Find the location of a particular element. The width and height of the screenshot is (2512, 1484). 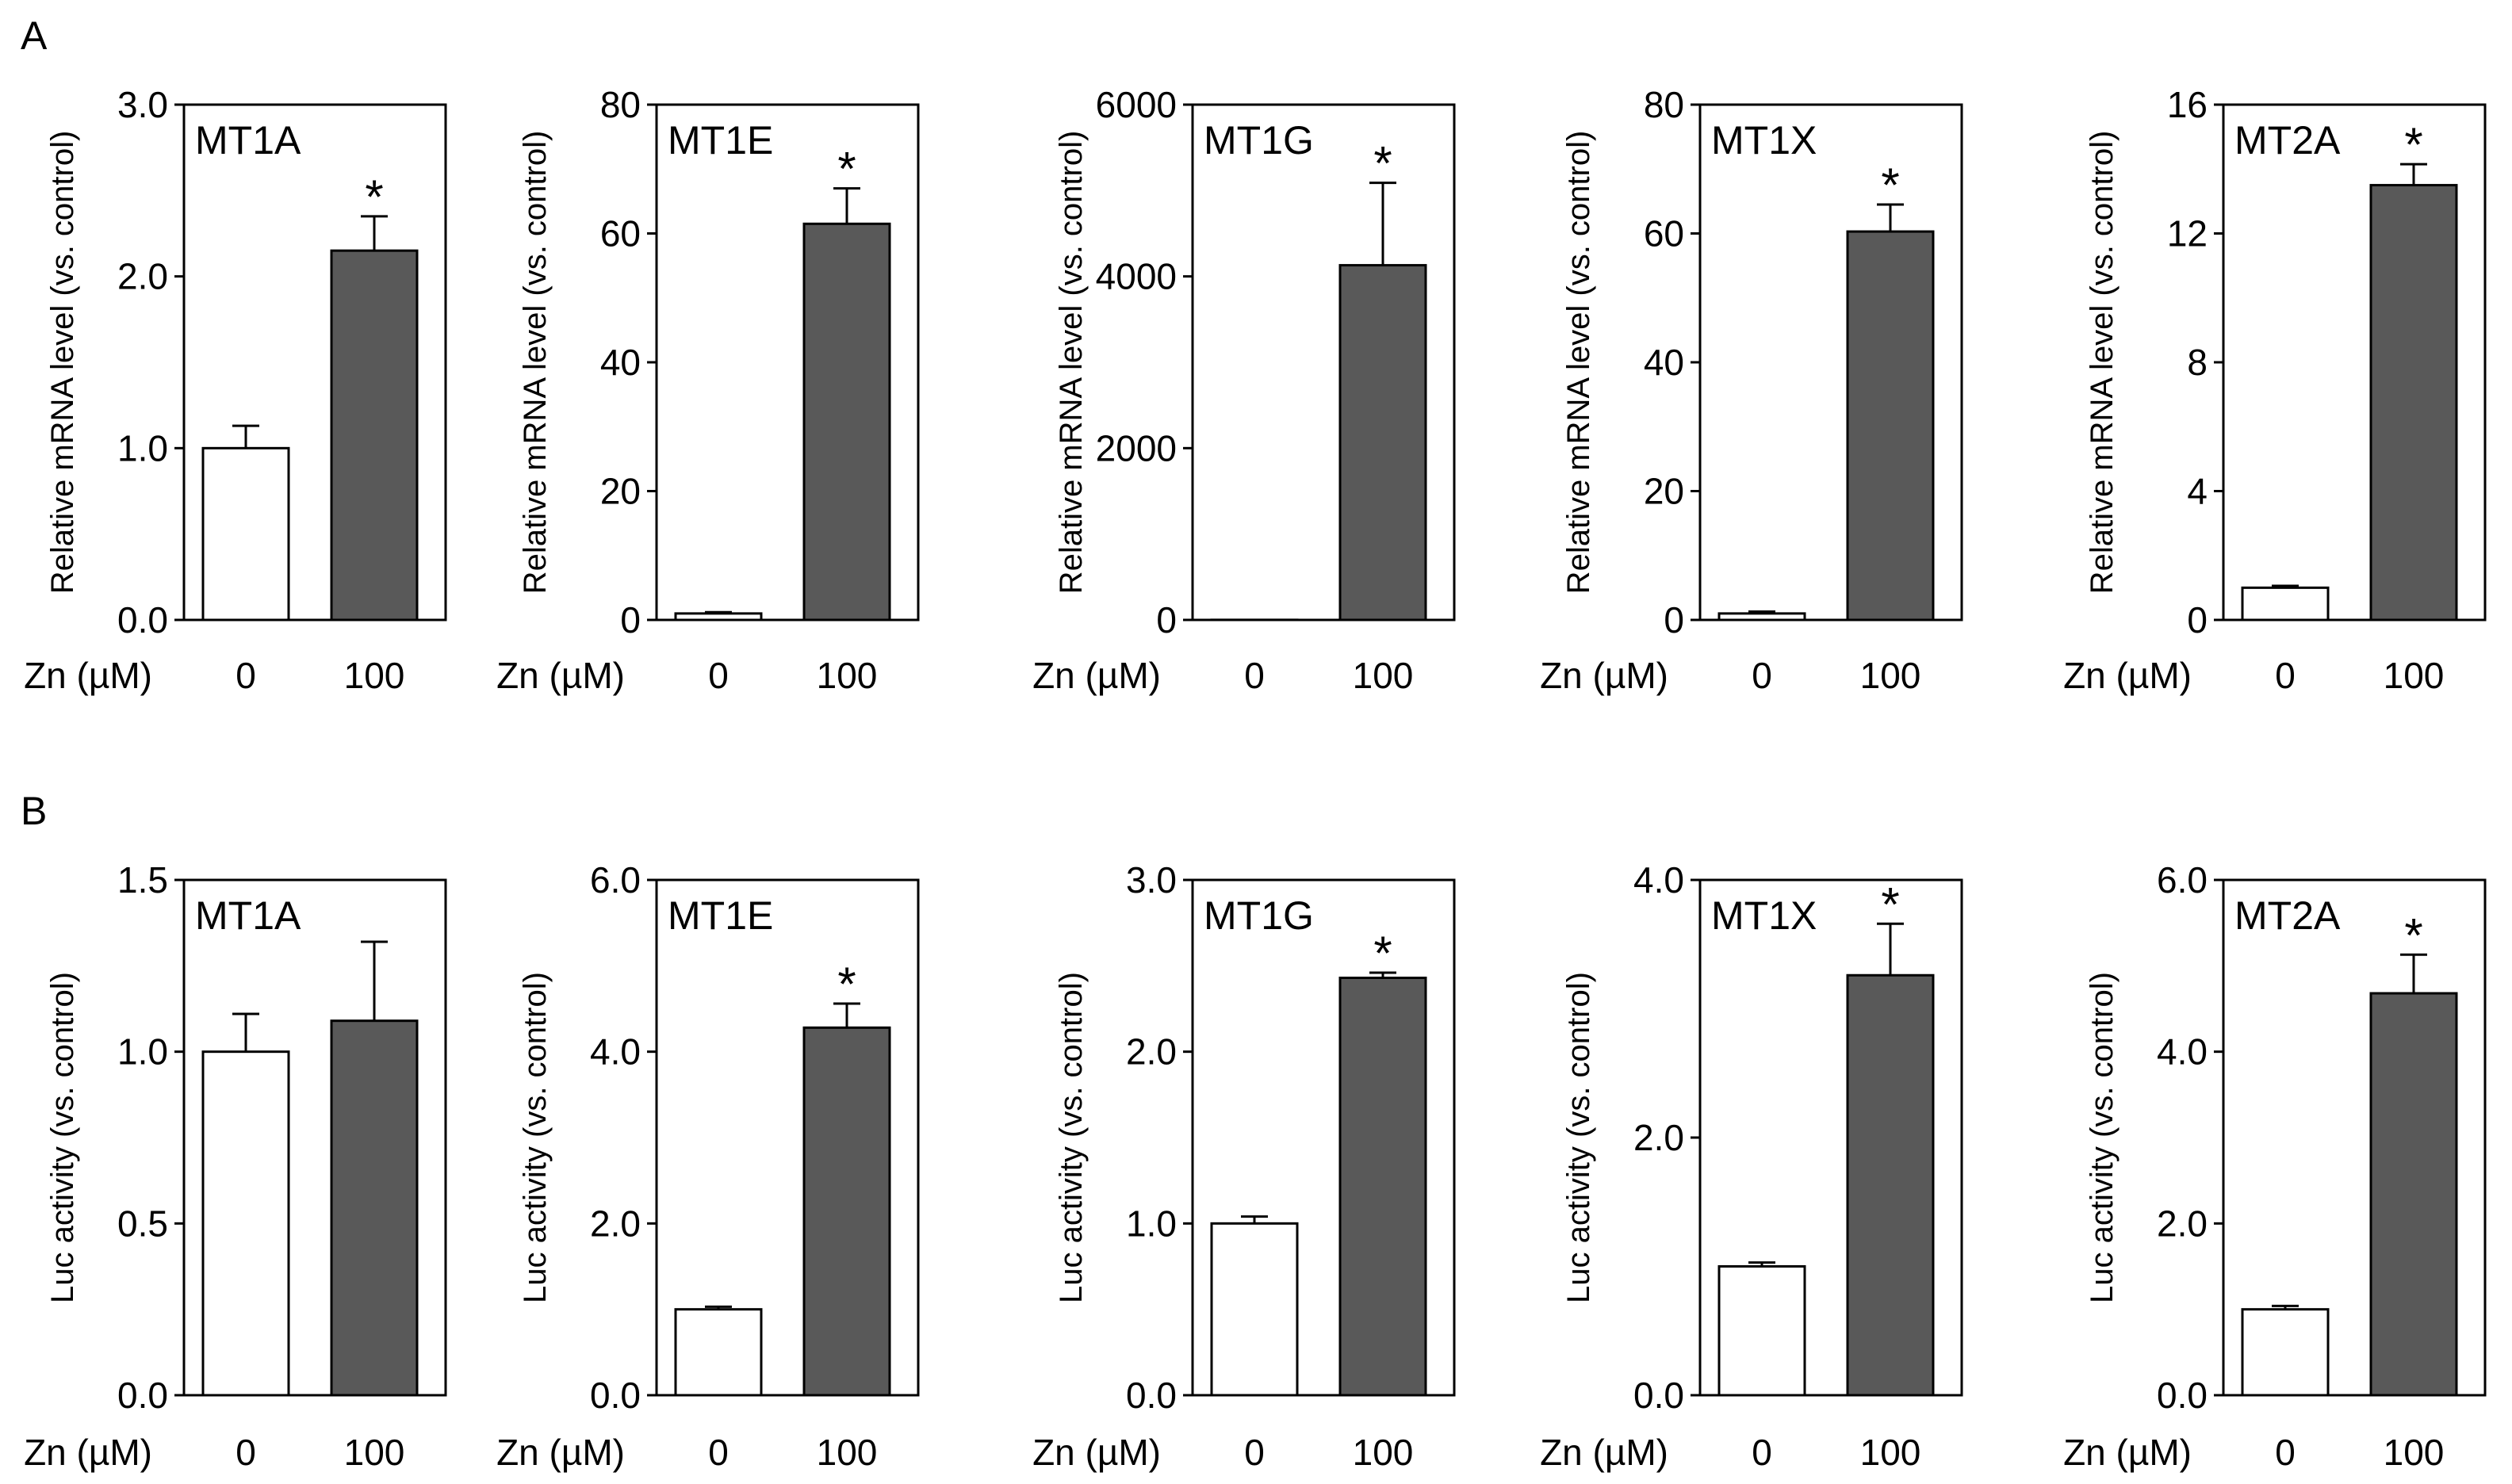

y-tick-label: 4 is located at coordinates (2197, 491).